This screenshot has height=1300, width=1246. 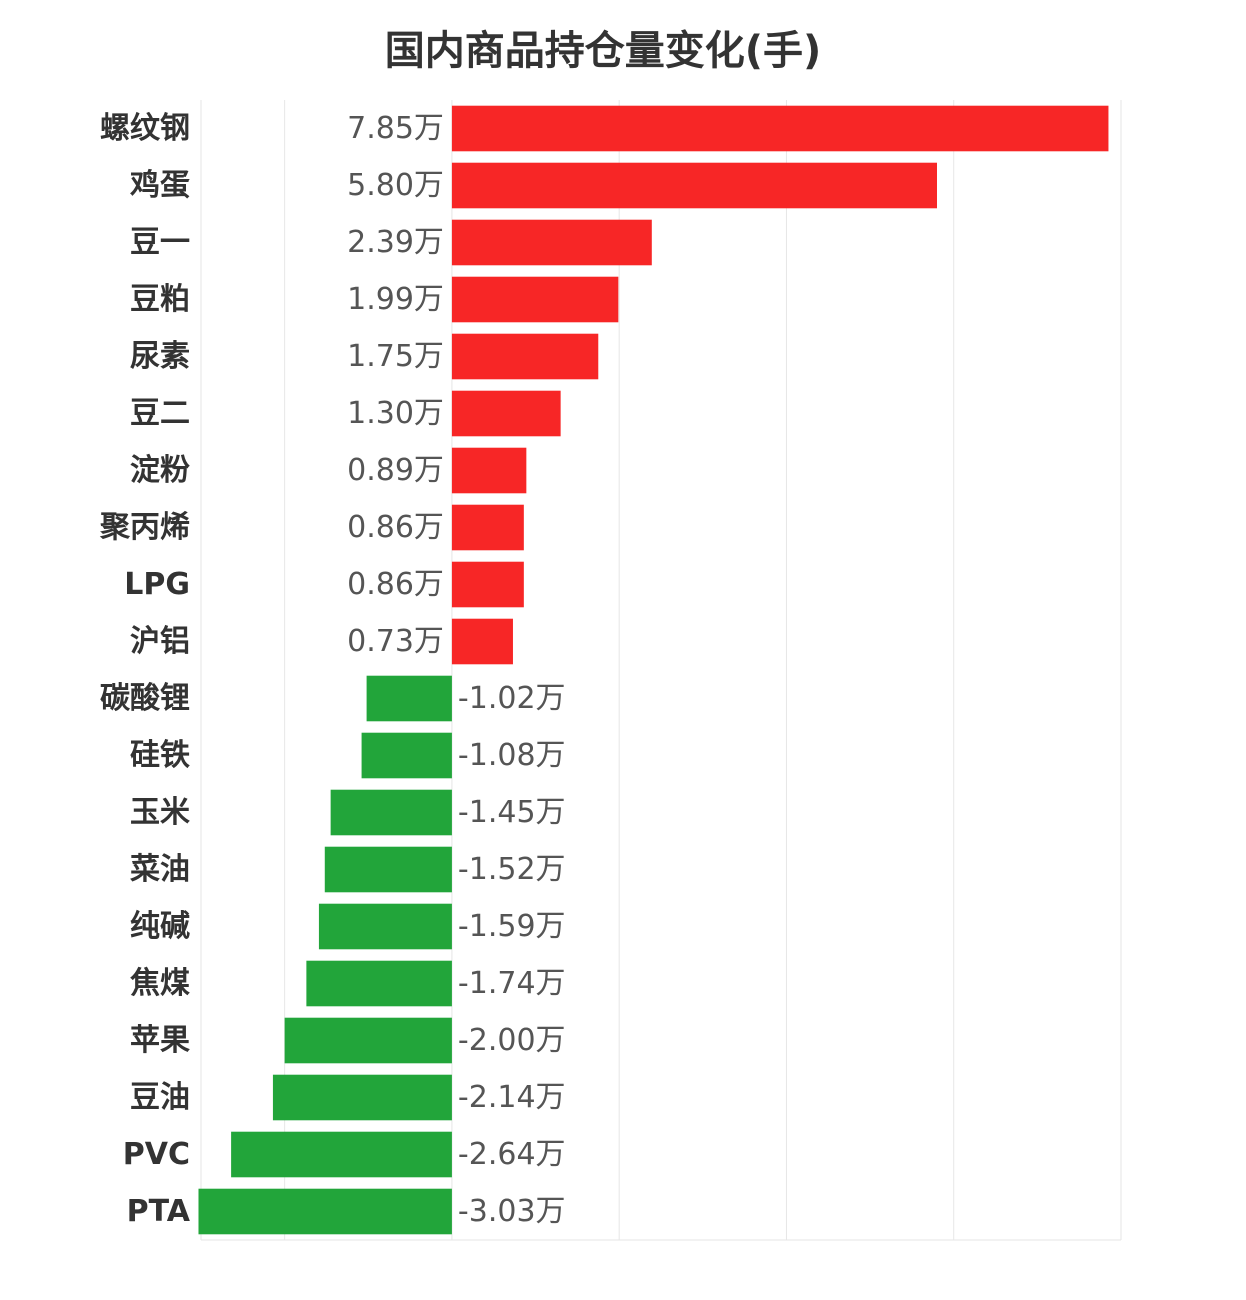 What do you see at coordinates (395, 128) in the screenshot?
I see `value-label: 7.85万` at bounding box center [395, 128].